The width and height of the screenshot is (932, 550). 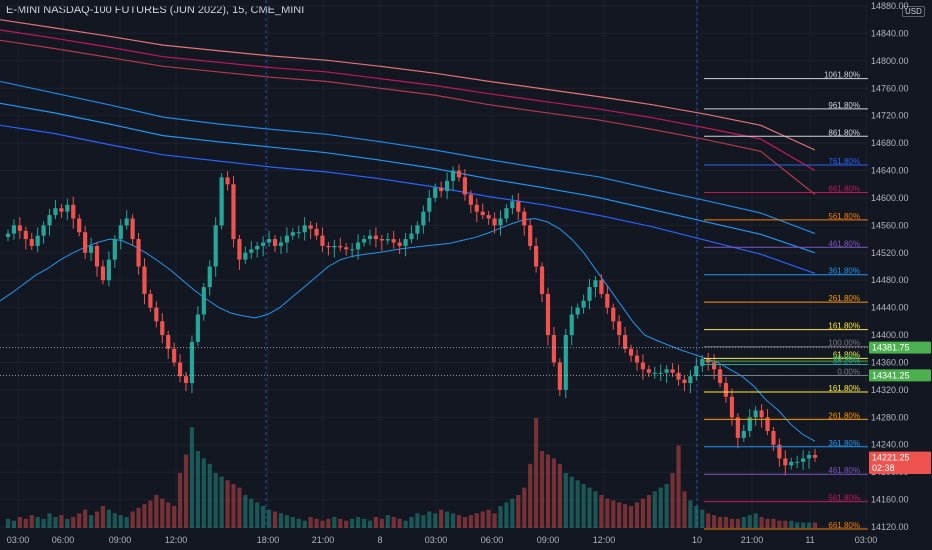 What do you see at coordinates (890, 88) in the screenshot?
I see `y-tick-label: 14760.00` at bounding box center [890, 88].